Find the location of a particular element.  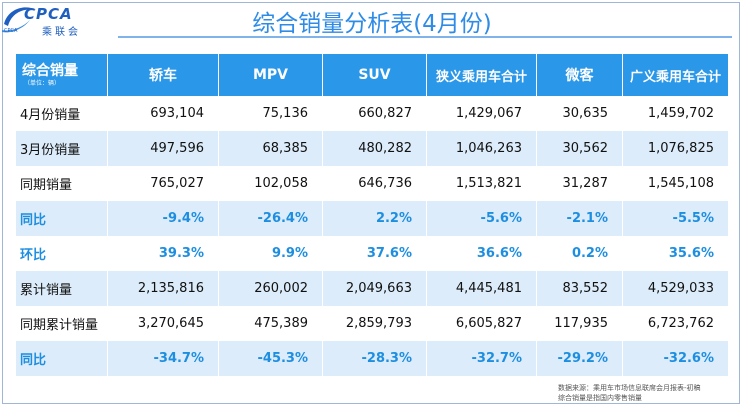

table-cell: 102,058 is located at coordinates (271, 183).